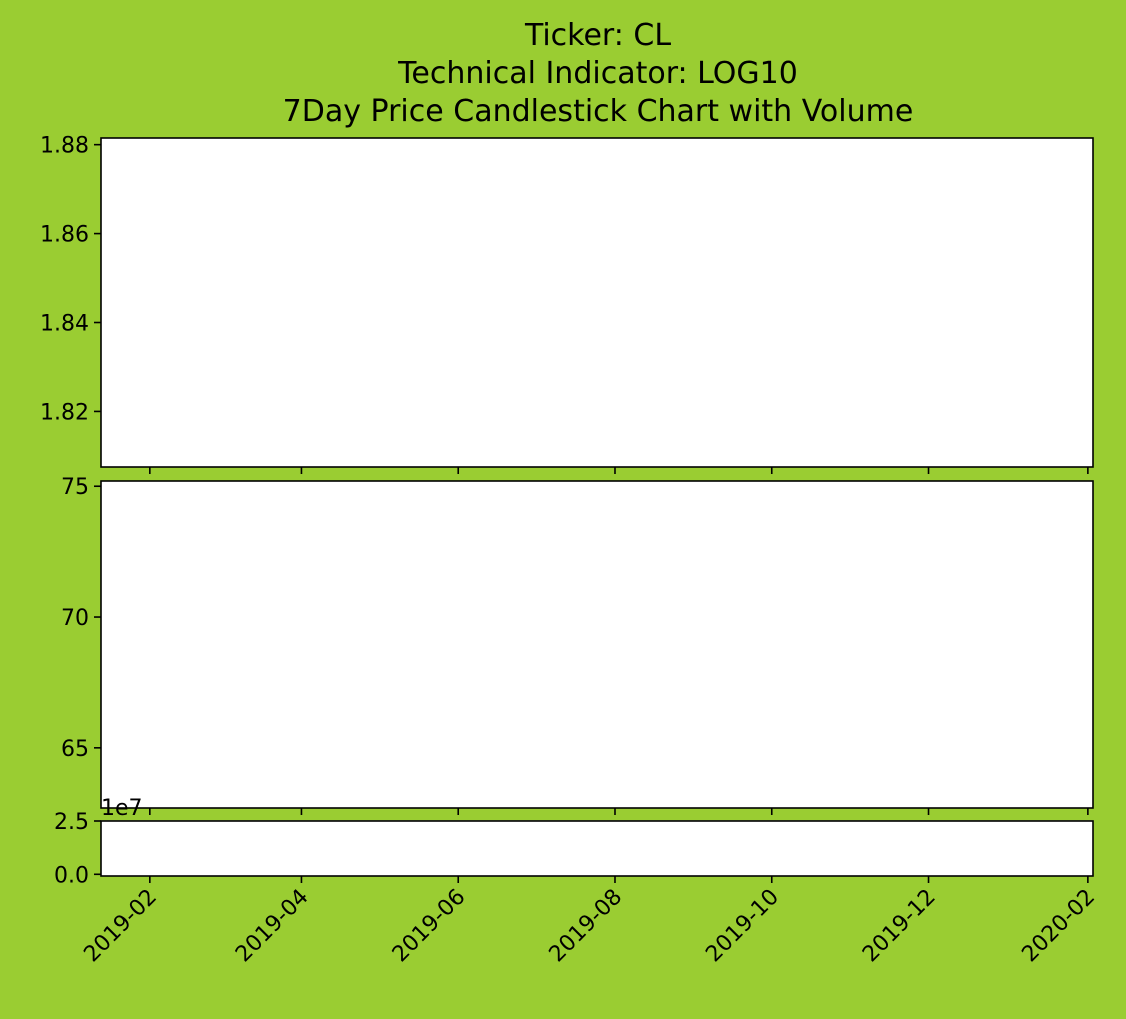  What do you see at coordinates (598, 111) in the screenshot?
I see `chart-title-line-3: 7Day Price Candlestick Chart with Volume` at bounding box center [598, 111].